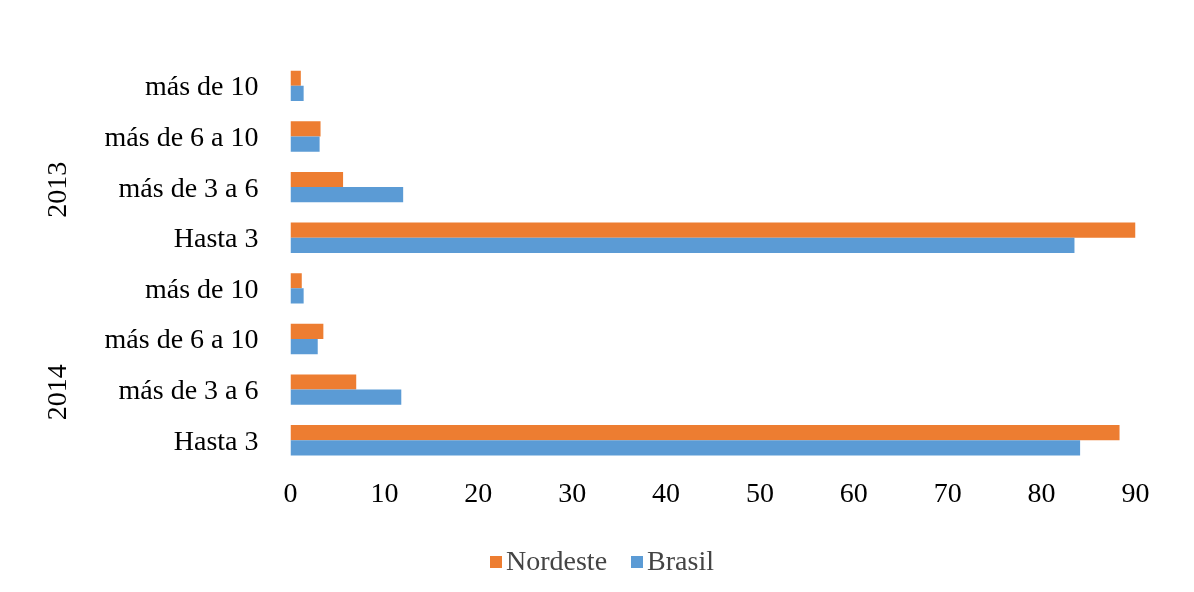 The width and height of the screenshot is (1194, 592). I want to click on x-tick-label: 50, so click(759, 492).